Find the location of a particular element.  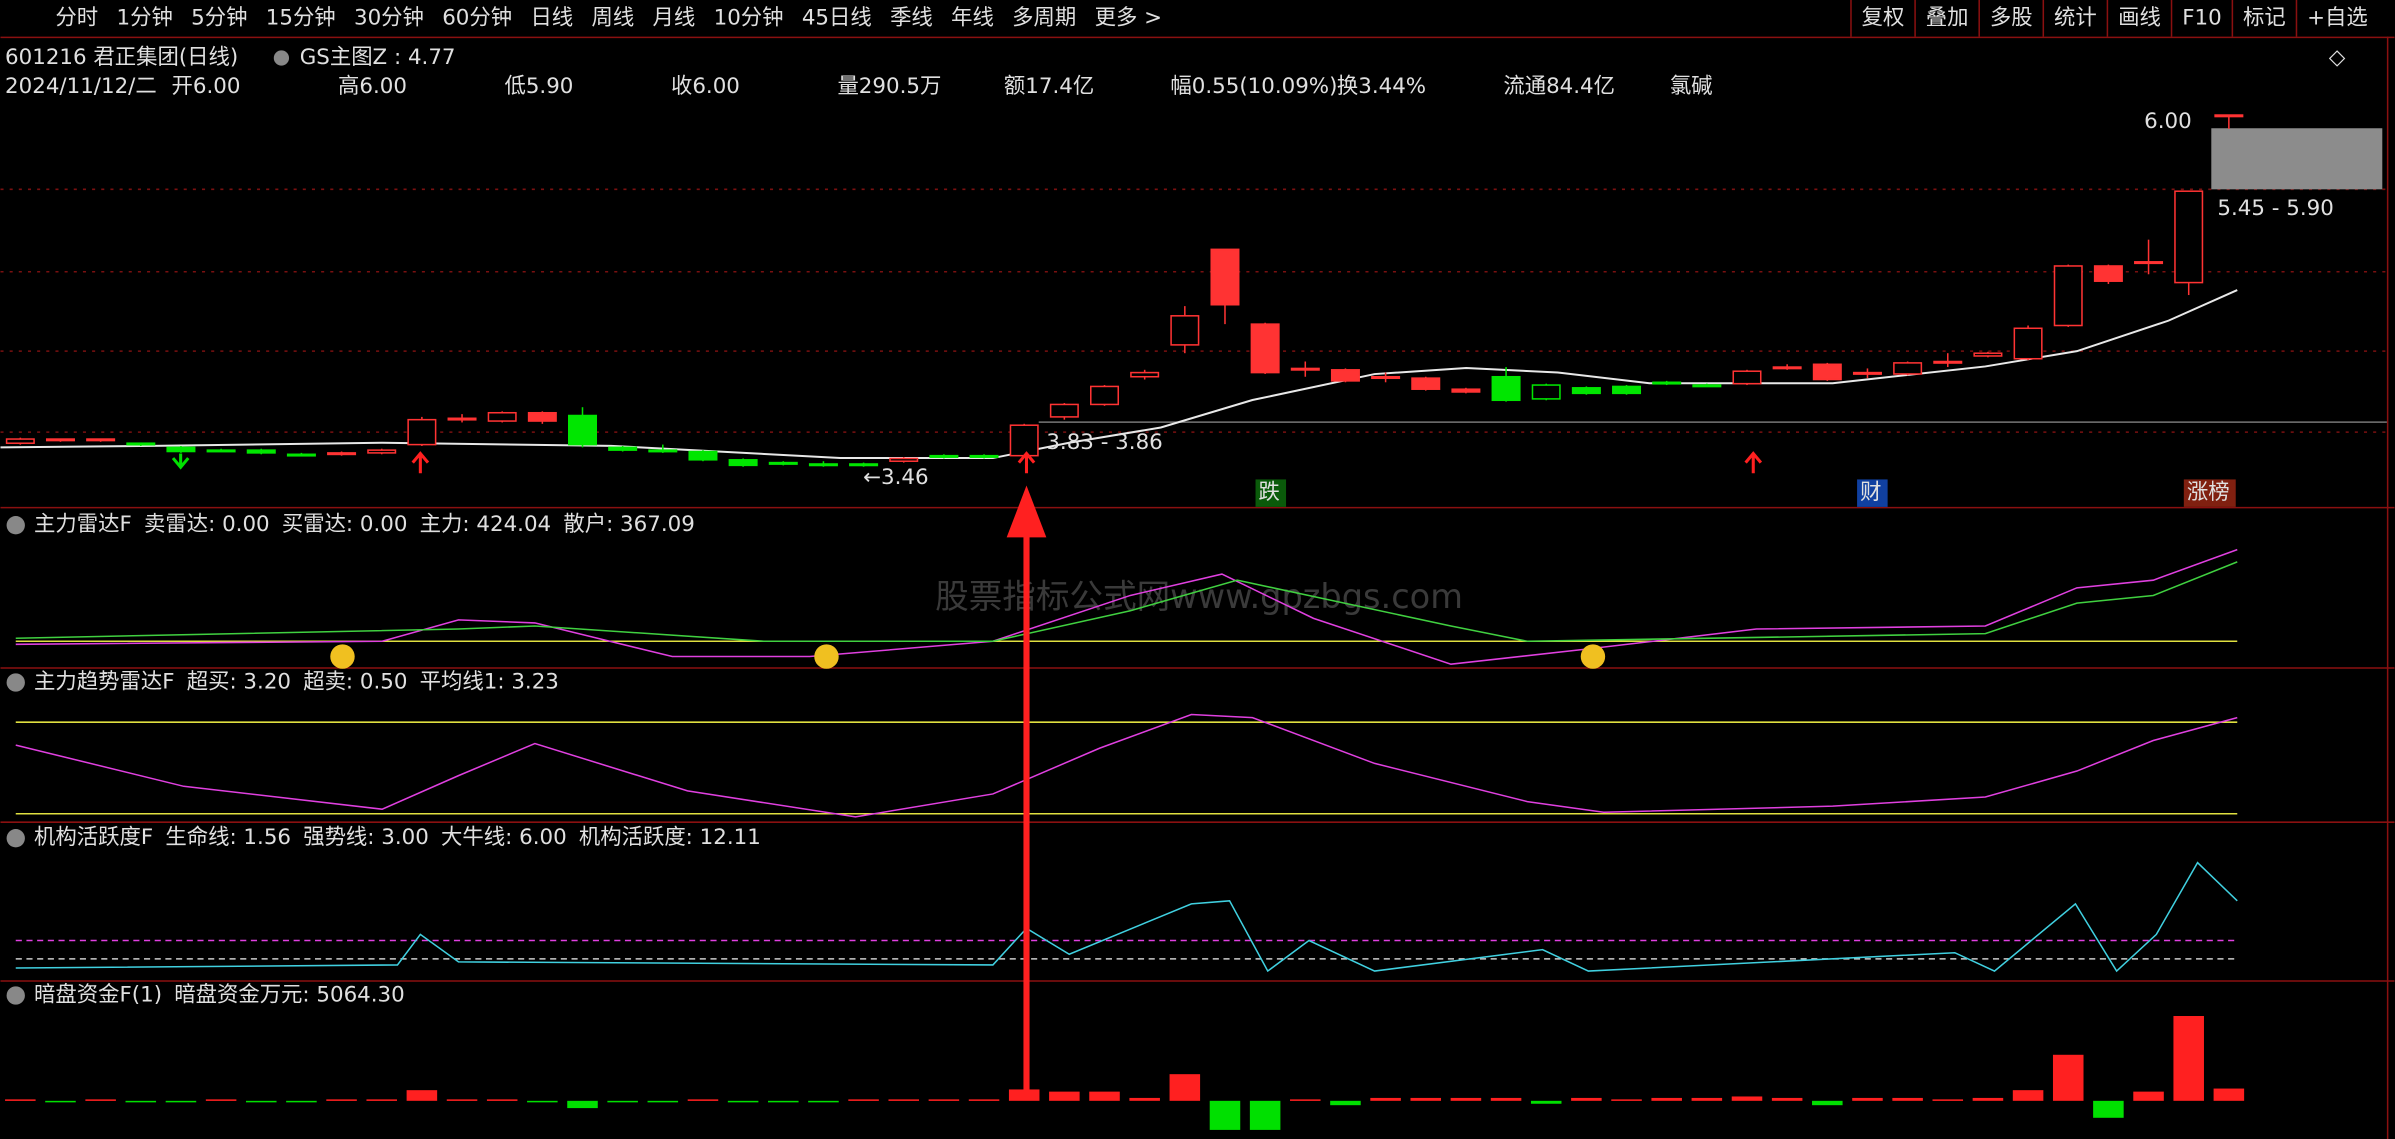

event-label: 财 is located at coordinates (1870, 492).